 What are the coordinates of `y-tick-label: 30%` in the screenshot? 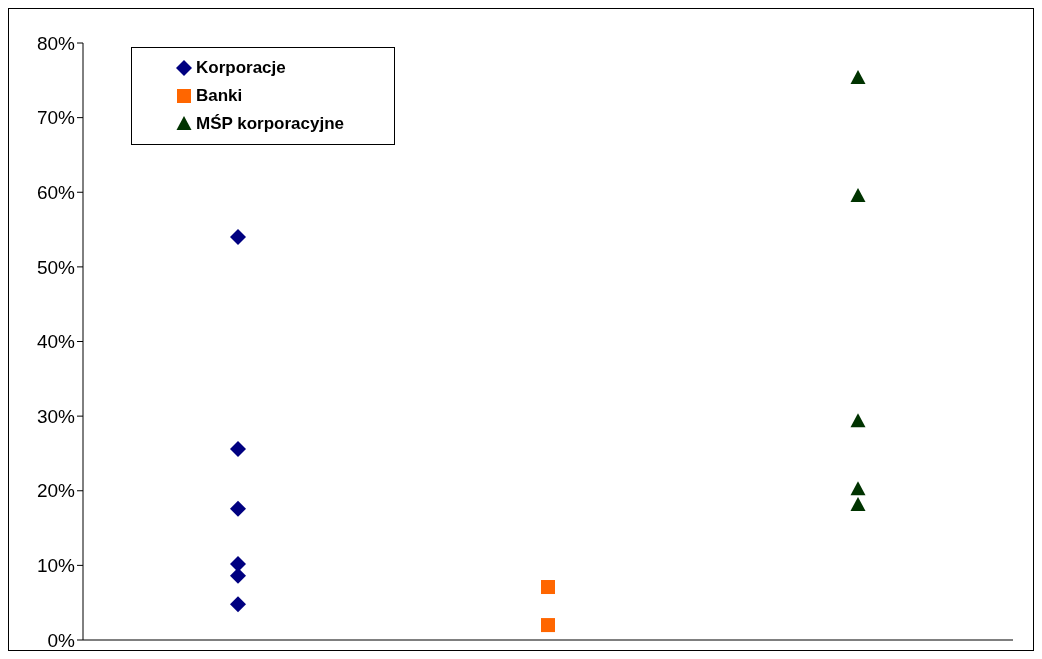 It's located at (56, 416).